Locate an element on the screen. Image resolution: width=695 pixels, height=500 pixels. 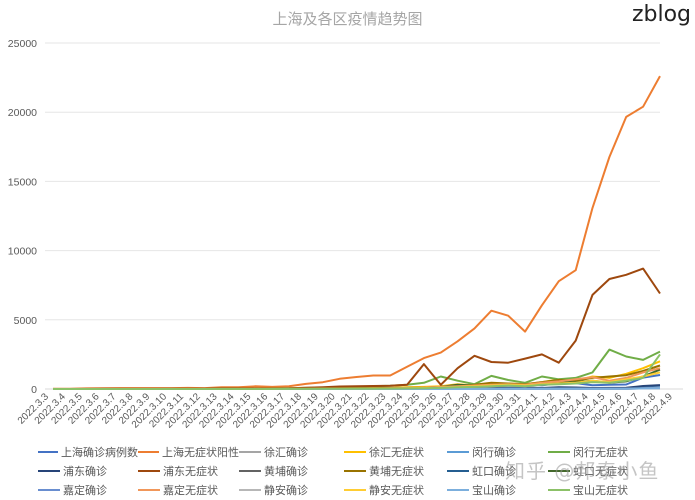
legend-item: 嘉定无症状 is located at coordinates (188, 490).